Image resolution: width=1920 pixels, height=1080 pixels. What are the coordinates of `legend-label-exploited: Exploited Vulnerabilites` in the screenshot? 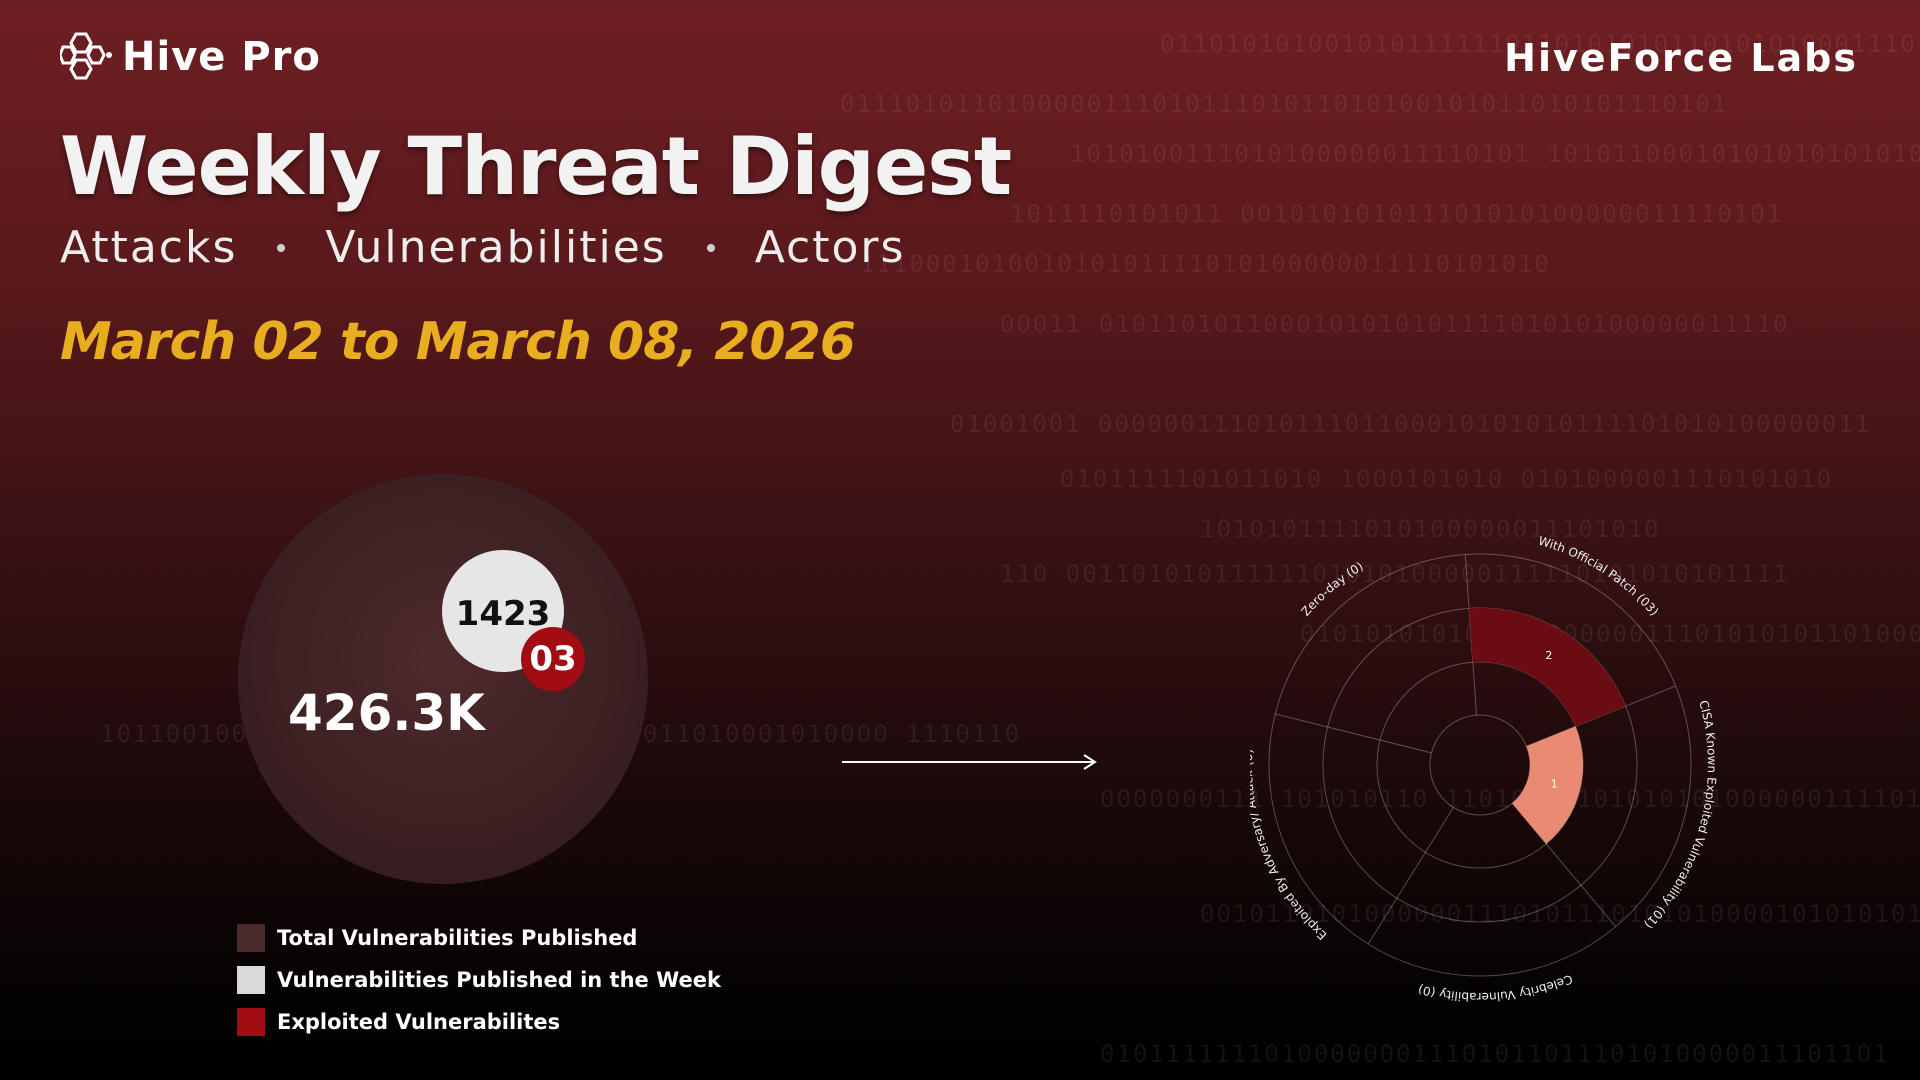 It's located at (419, 1022).